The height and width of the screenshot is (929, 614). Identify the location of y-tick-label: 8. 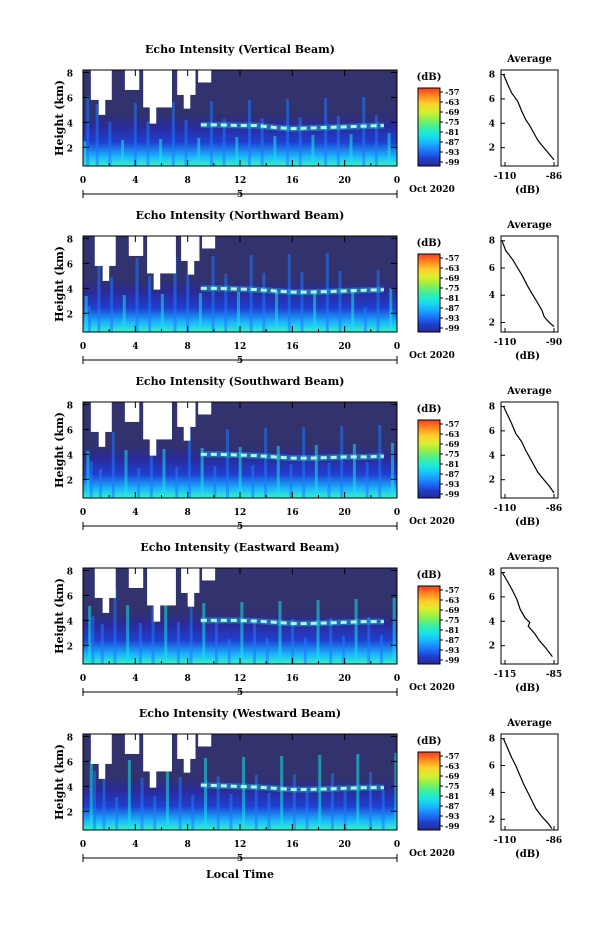
(70, 738).